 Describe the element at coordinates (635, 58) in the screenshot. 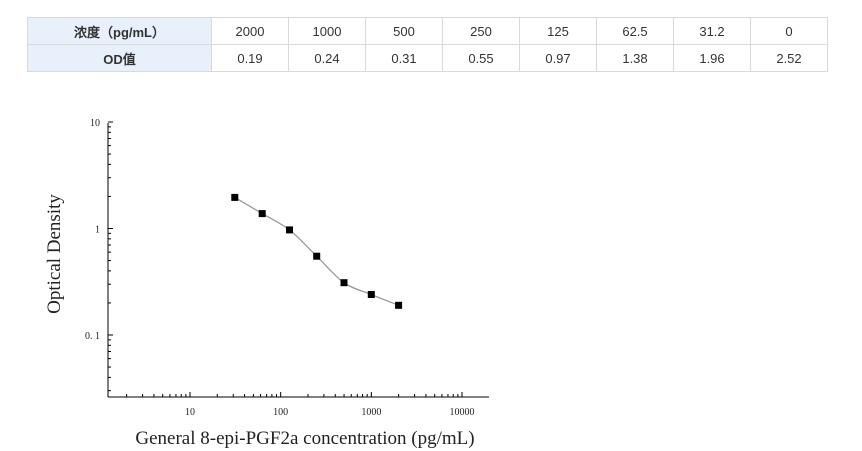

I see `od-cell: 1.38` at that location.